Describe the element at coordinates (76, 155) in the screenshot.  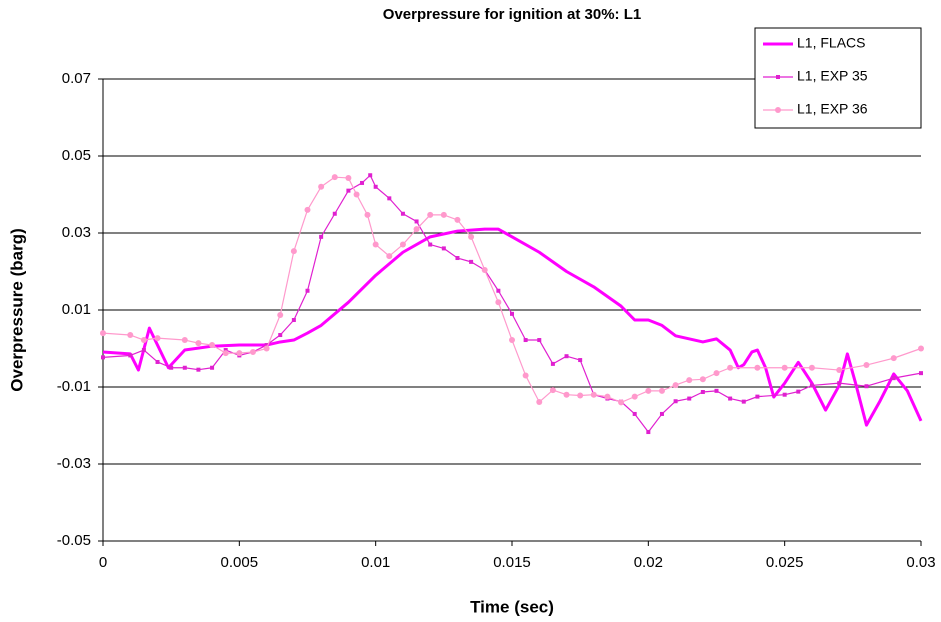
I see `y-tick-label: 0.05` at that location.